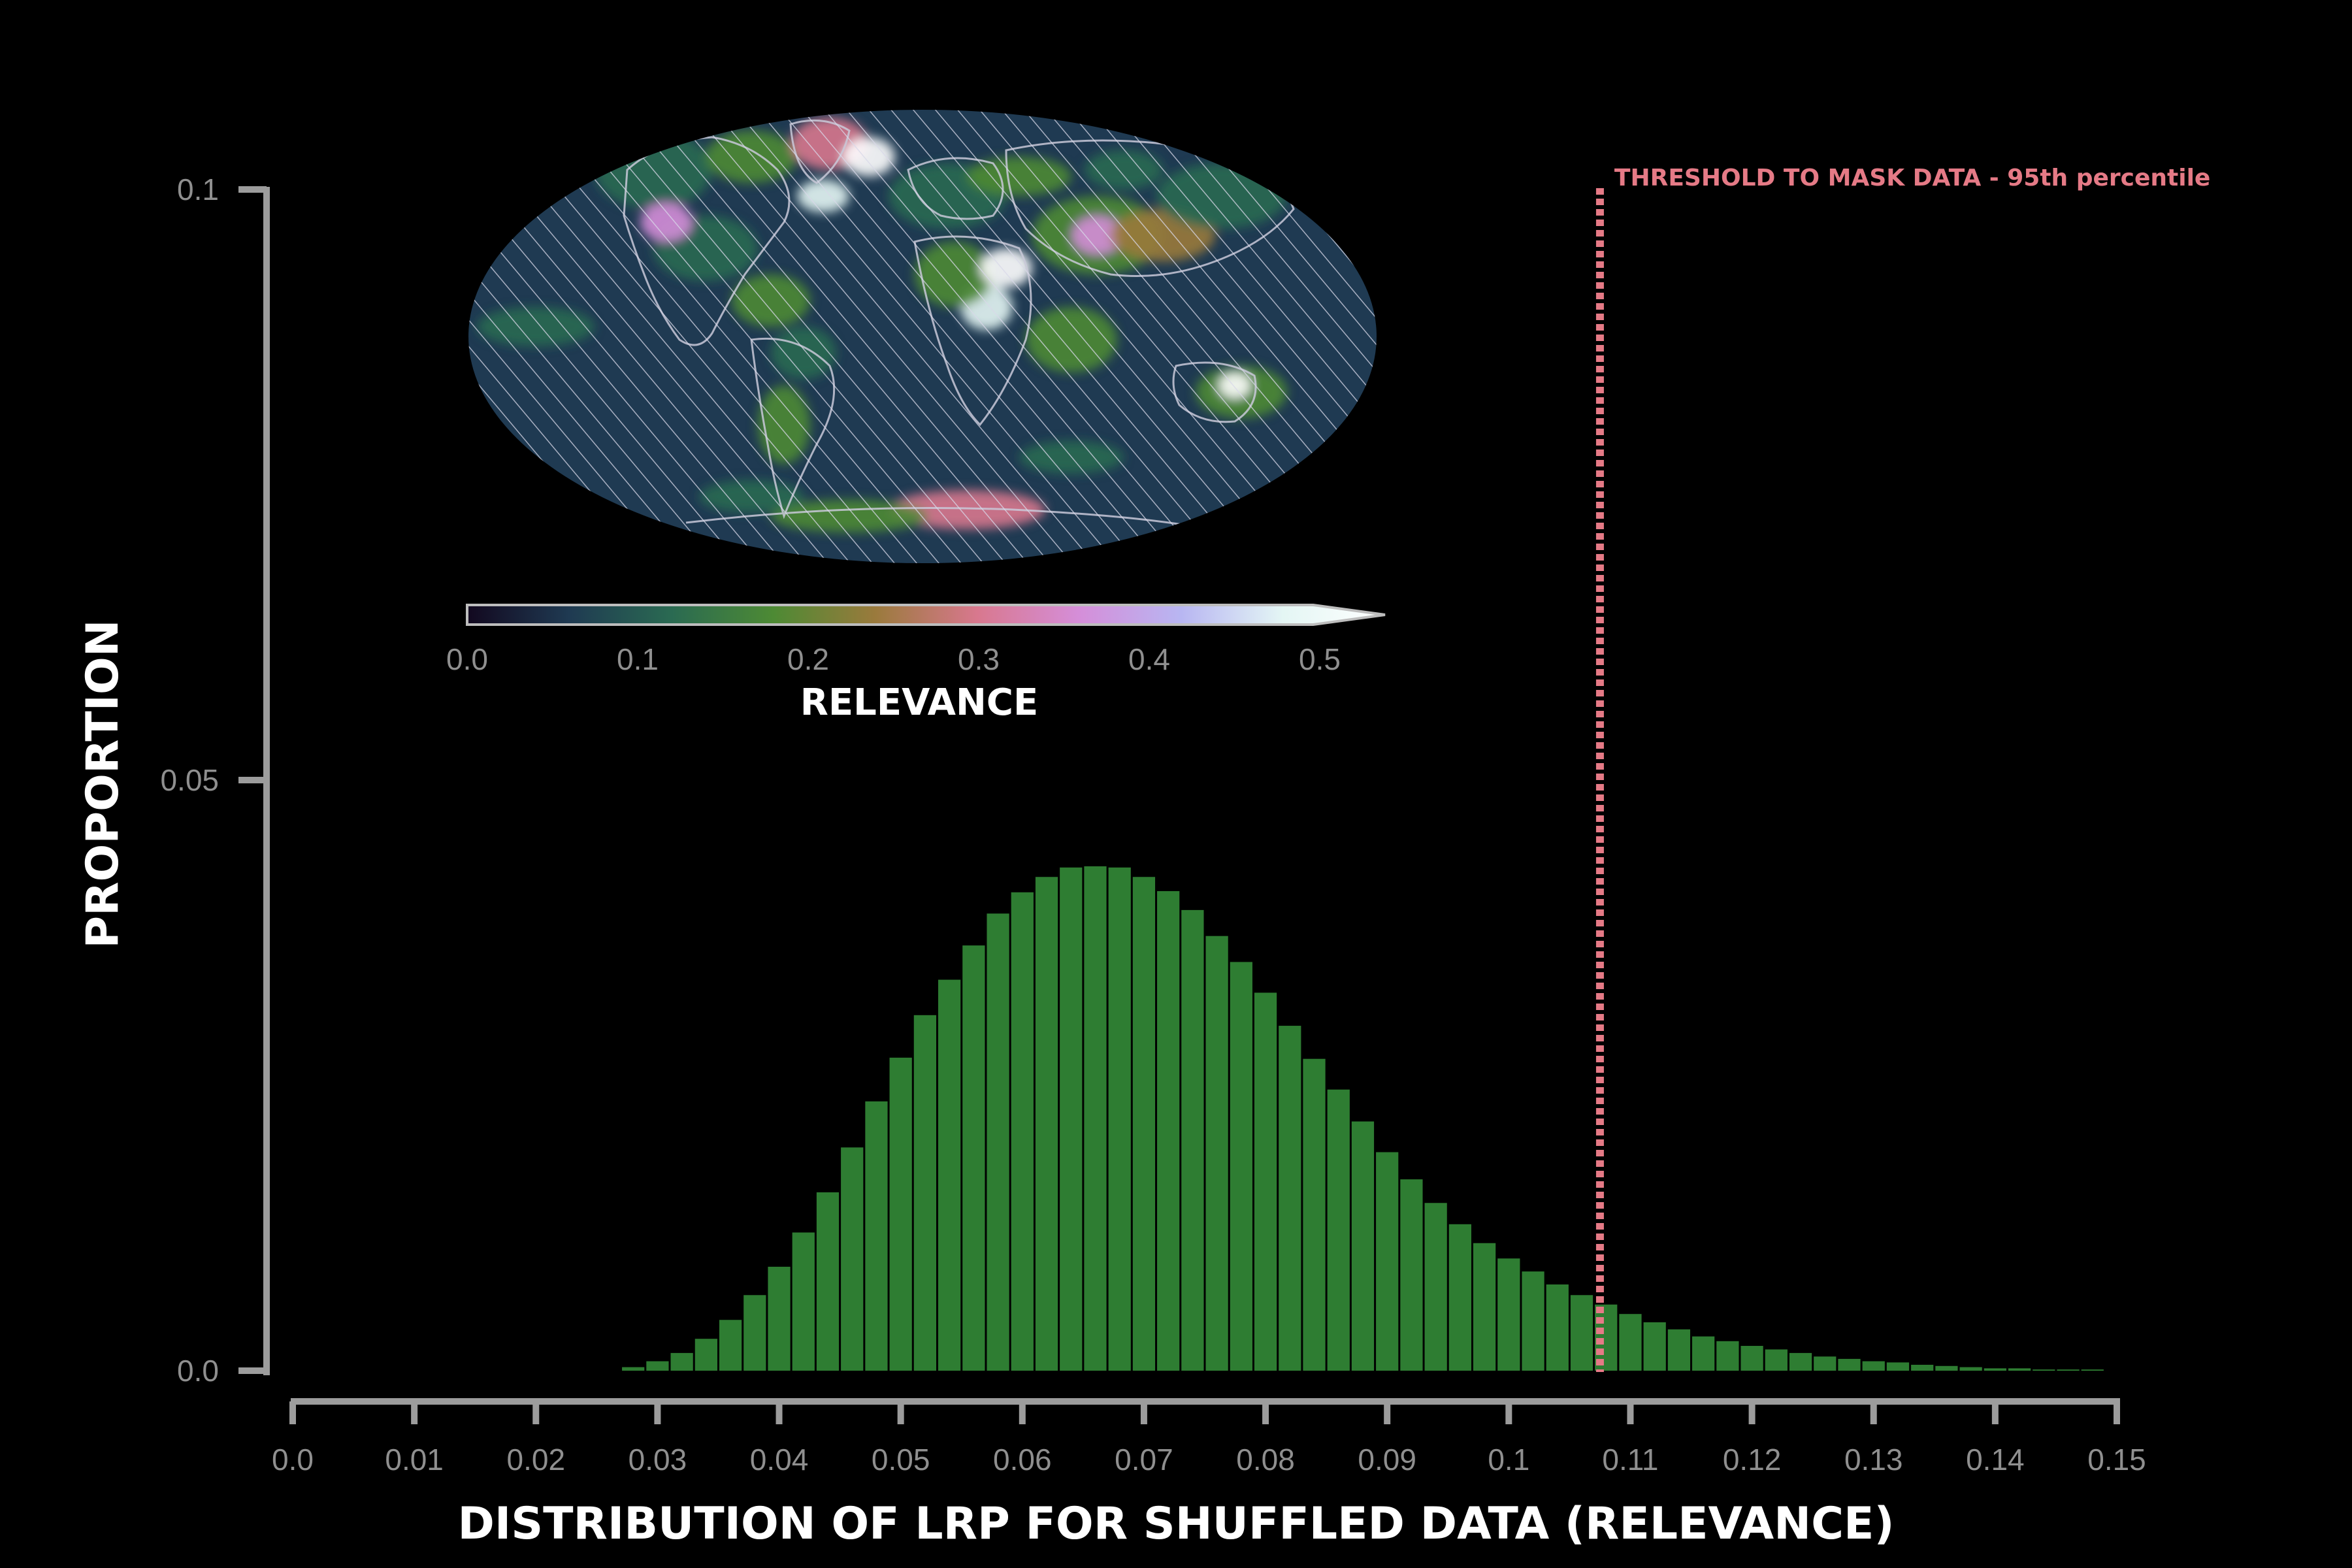 Image resolution: width=2352 pixels, height=1568 pixels. Describe the element at coordinates (1508, 1460) in the screenshot. I see `x-tick-label: 0.1` at that location.